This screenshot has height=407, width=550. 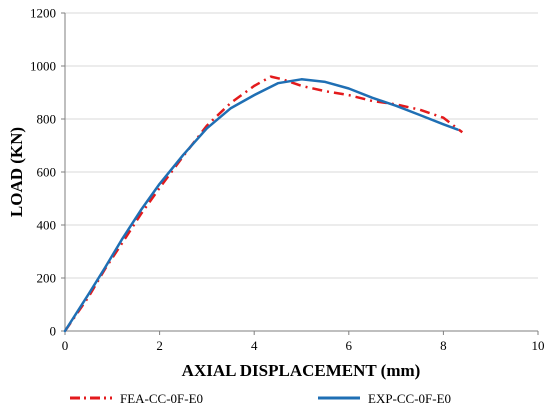 I want to click on legend-label-fea: FEA-CC-0F-E0, so click(x=161, y=398).